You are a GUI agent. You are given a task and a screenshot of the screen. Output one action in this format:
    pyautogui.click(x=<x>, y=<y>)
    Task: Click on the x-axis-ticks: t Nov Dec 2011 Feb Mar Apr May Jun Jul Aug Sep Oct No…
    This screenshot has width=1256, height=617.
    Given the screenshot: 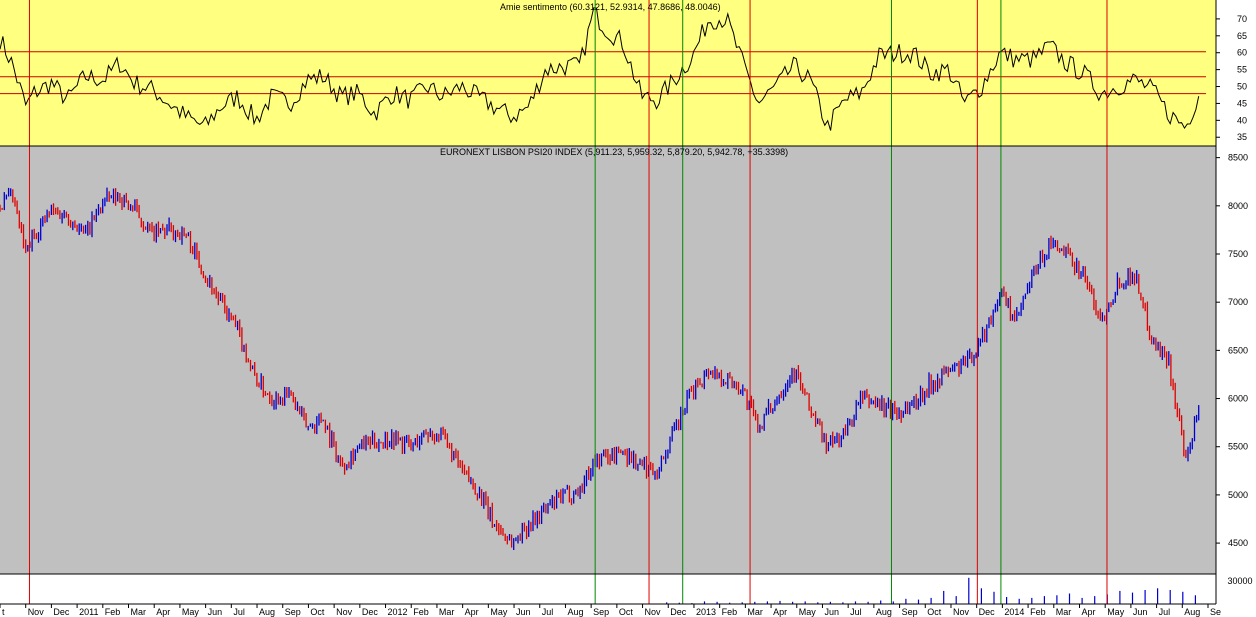 What is the action you would take?
    pyautogui.click(x=610, y=610)
    